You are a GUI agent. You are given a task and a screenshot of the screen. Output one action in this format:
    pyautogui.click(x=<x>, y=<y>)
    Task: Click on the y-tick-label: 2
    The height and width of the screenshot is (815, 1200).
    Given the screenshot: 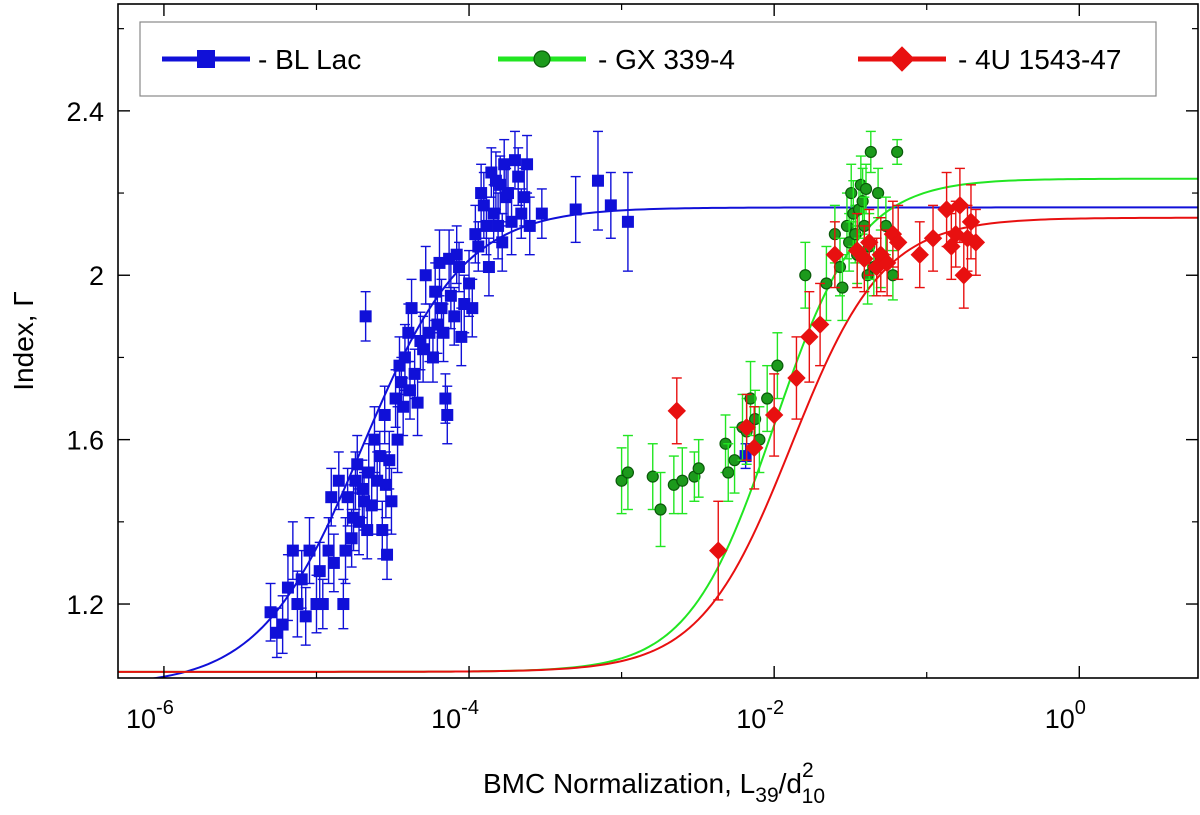 What is the action you would take?
    pyautogui.click(x=96, y=276)
    